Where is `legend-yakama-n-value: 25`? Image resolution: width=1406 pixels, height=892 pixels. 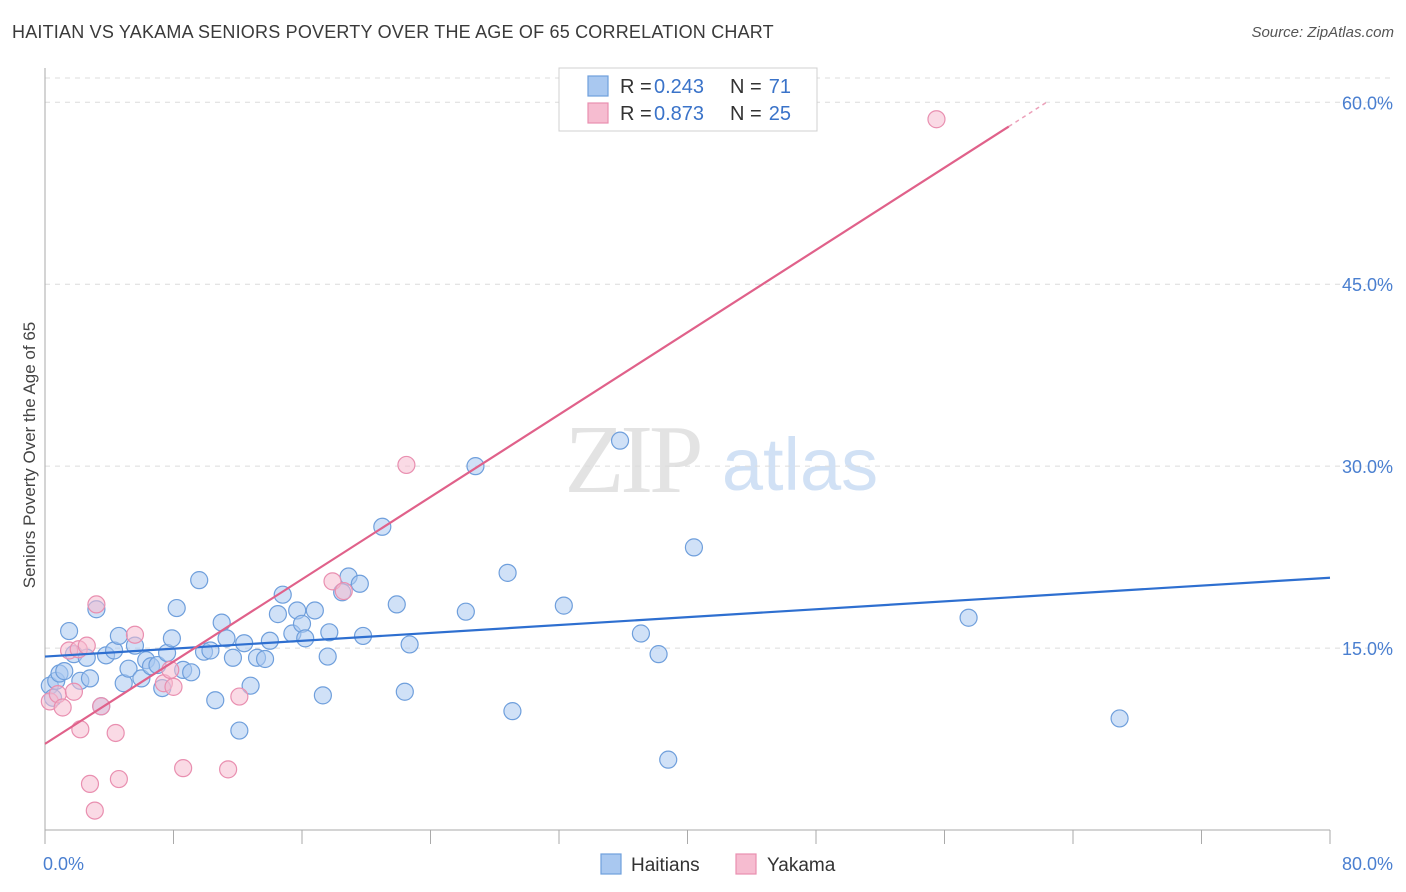 legend-yakama-n-value: 25 is located at coordinates (780, 114).